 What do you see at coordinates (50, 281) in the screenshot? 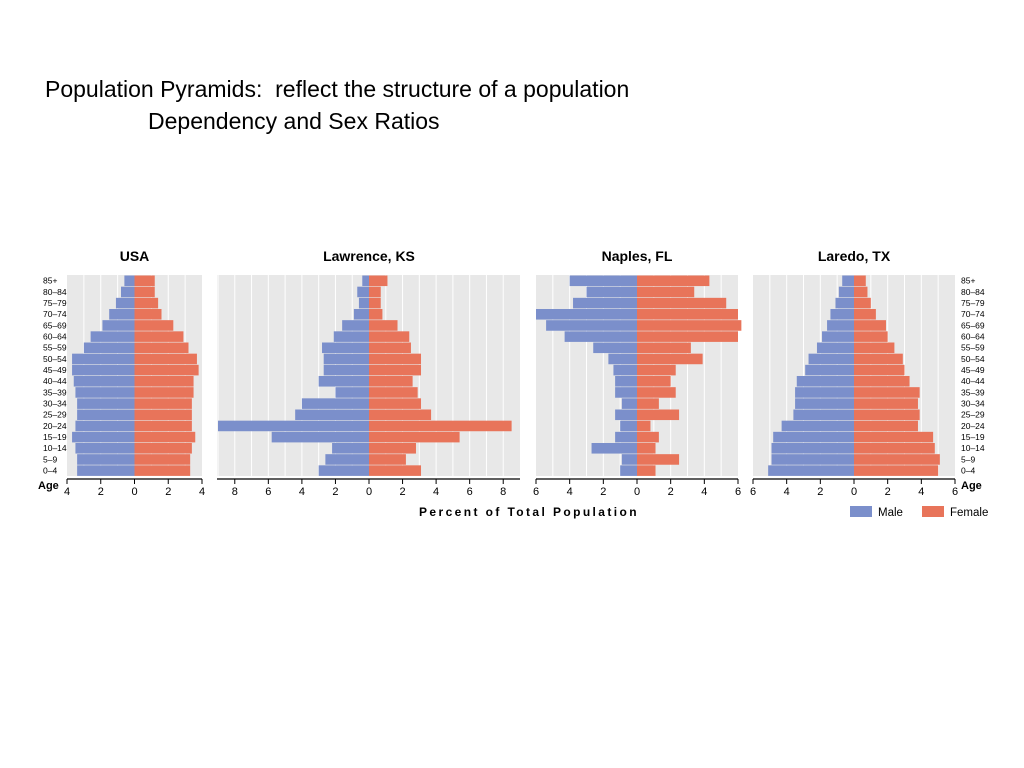
I see `age-label: 85+` at bounding box center [50, 281].